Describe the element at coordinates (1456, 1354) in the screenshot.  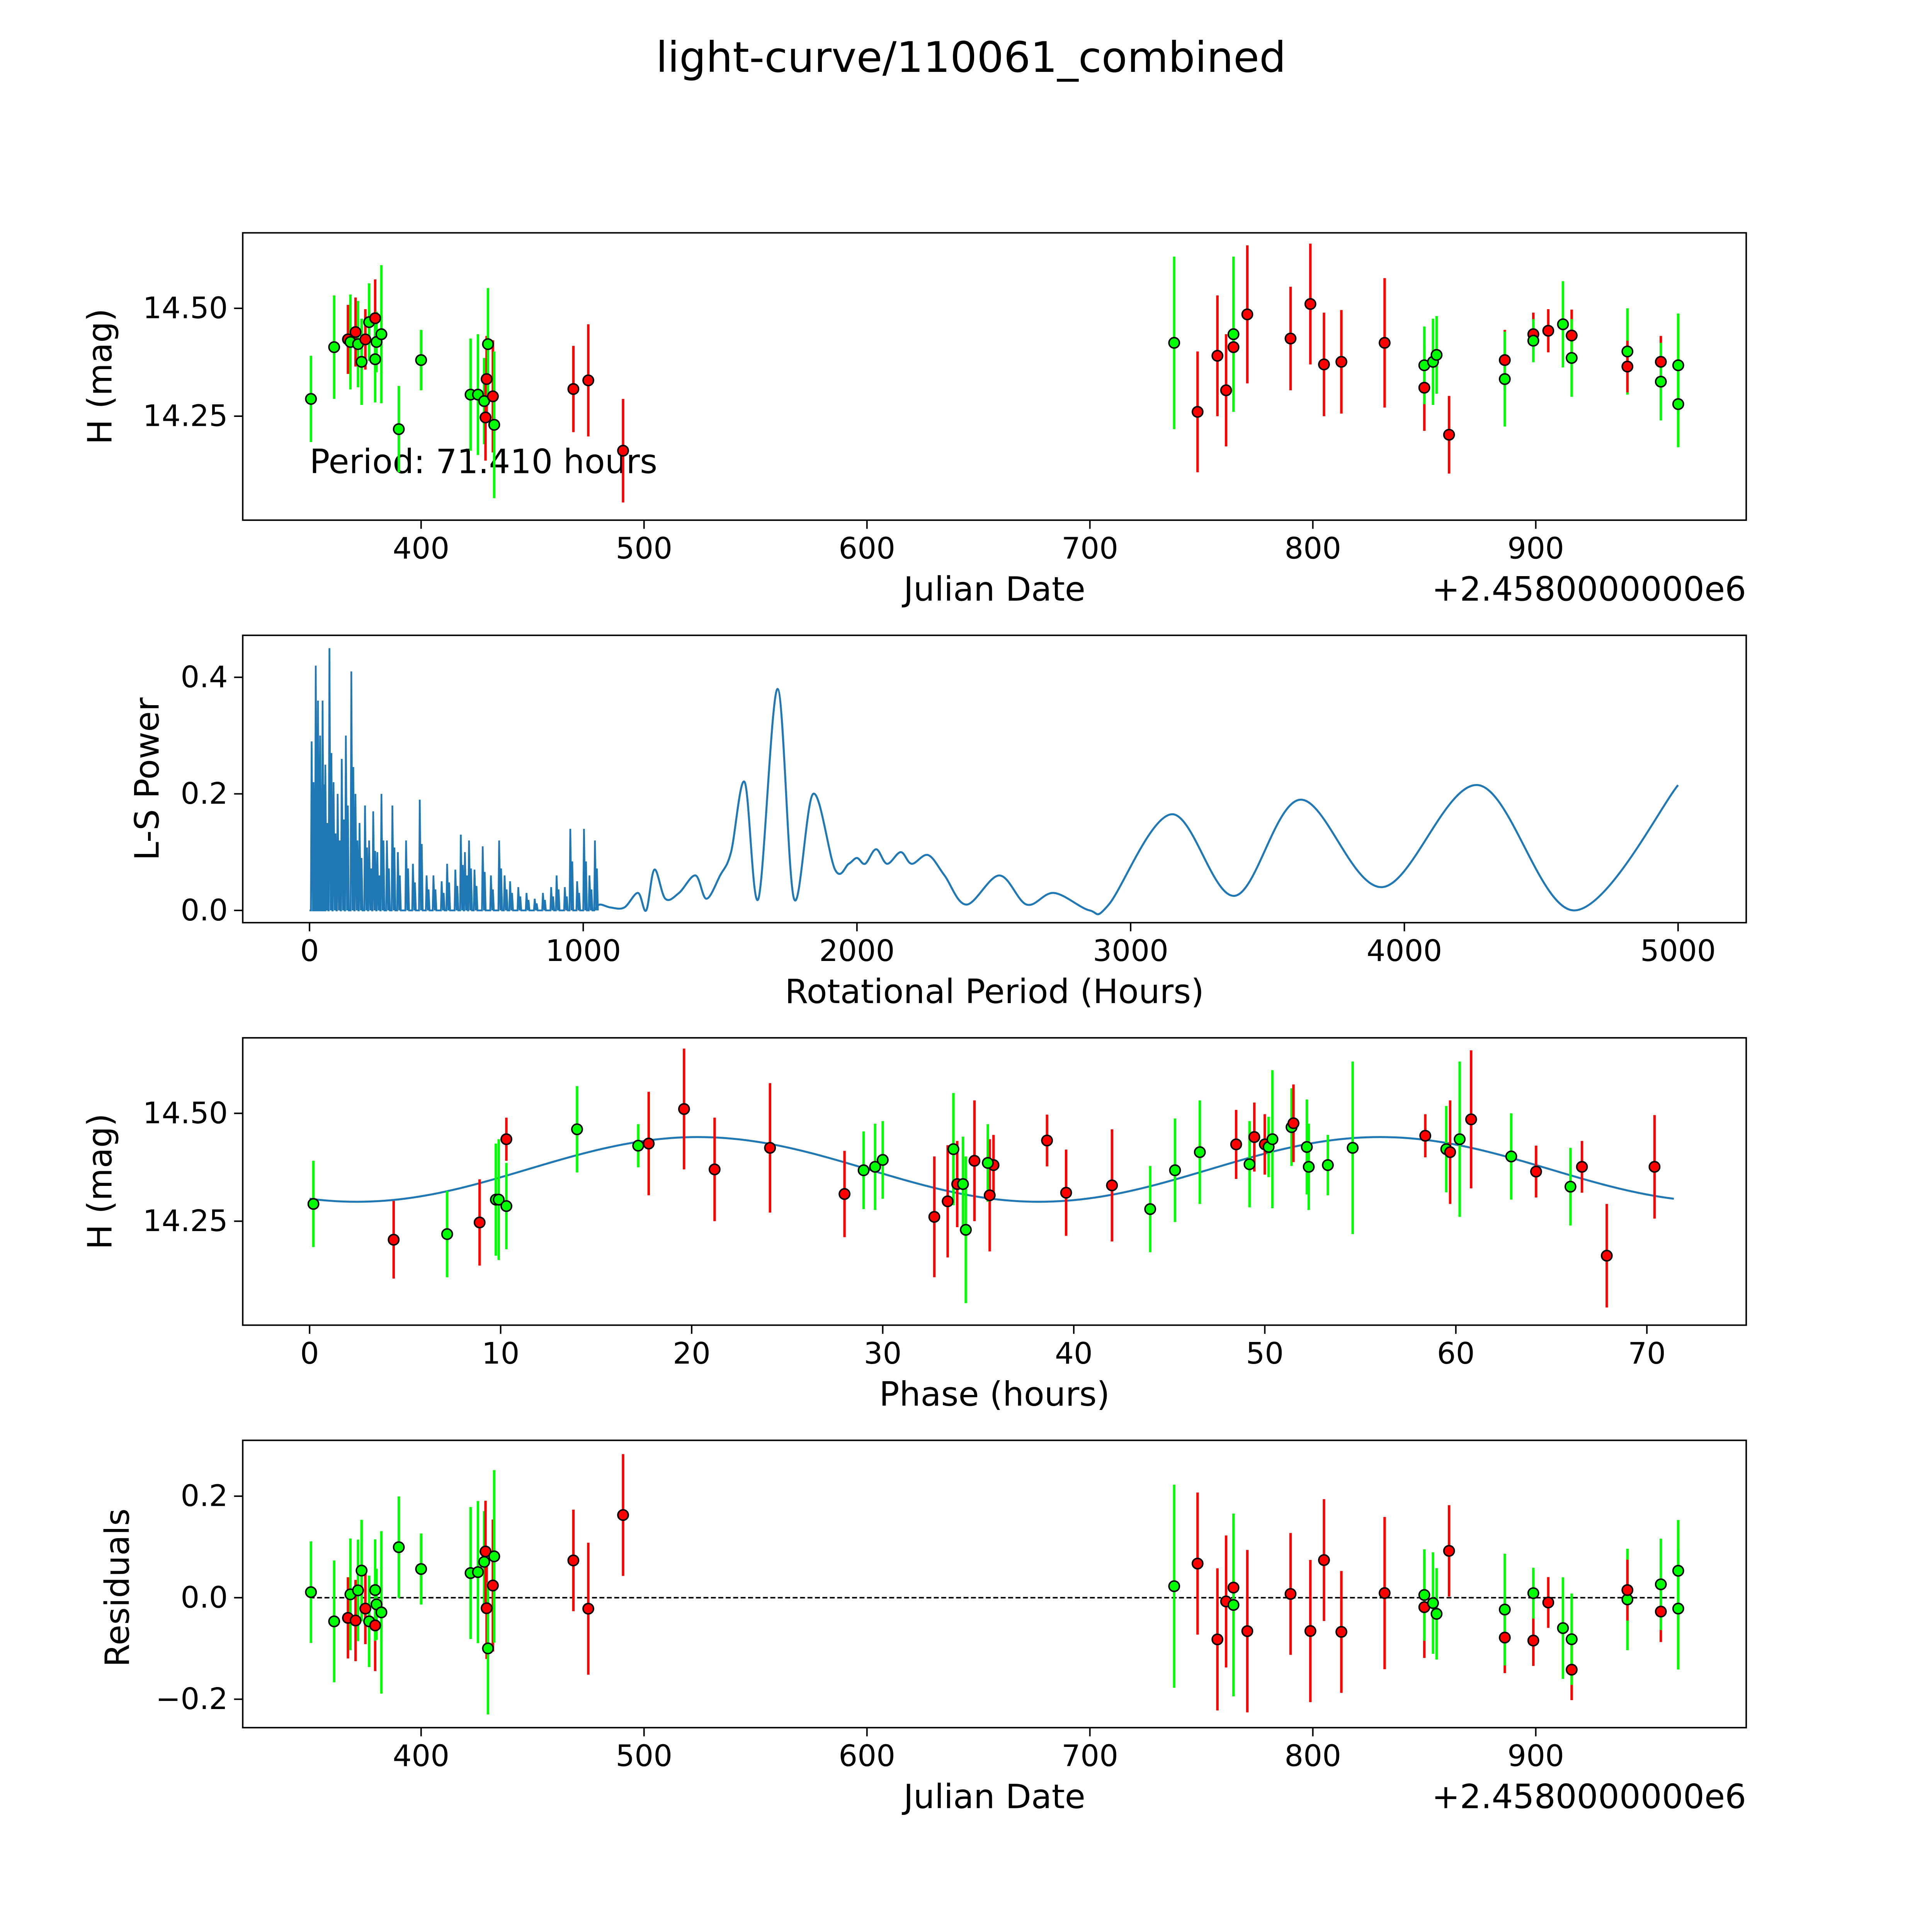
I see `x-tick-label: 60` at that location.